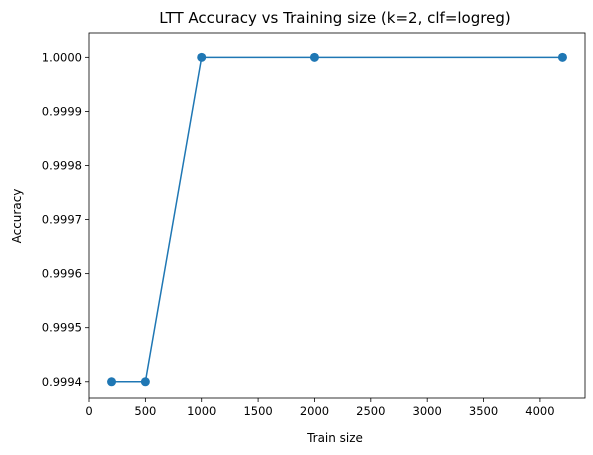 This screenshot has height=455, width=593. What do you see at coordinates (62, 328) in the screenshot?
I see `y-tick-label: 0.9995` at bounding box center [62, 328].